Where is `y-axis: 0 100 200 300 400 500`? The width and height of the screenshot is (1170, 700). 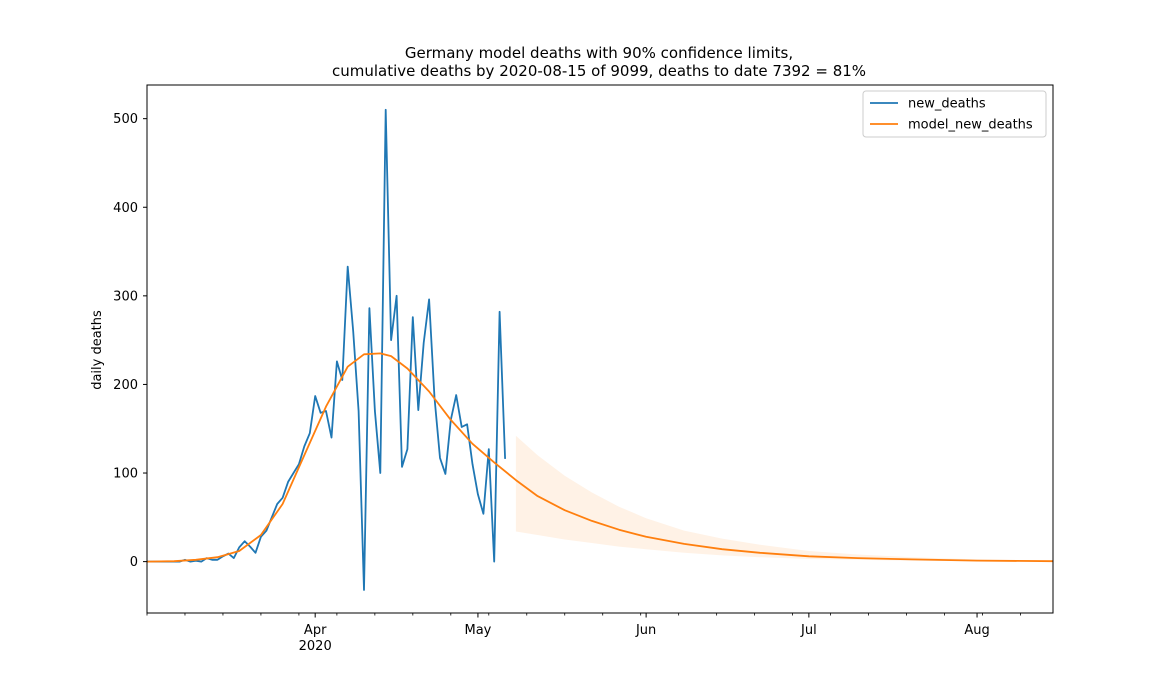 y-axis: 0 100 200 300 400 500 is located at coordinates (130, 341).